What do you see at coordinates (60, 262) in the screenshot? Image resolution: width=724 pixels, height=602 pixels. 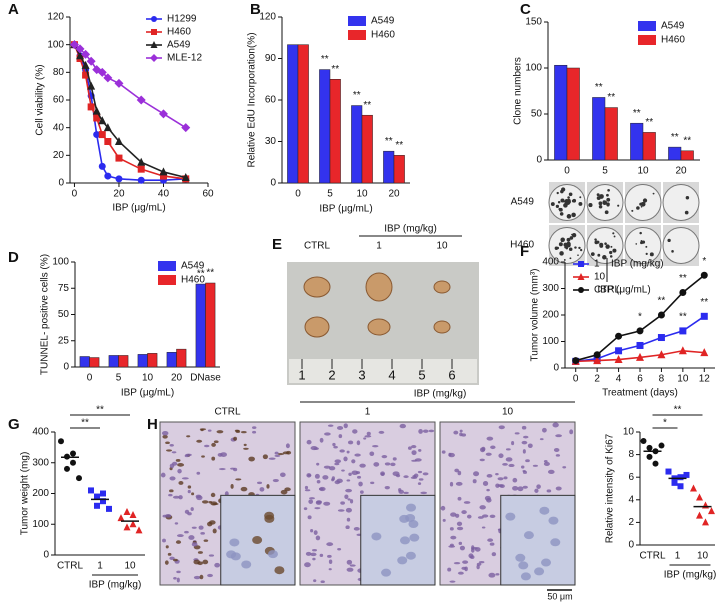 I see `y-tick-label: 100` at bounding box center [60, 262].